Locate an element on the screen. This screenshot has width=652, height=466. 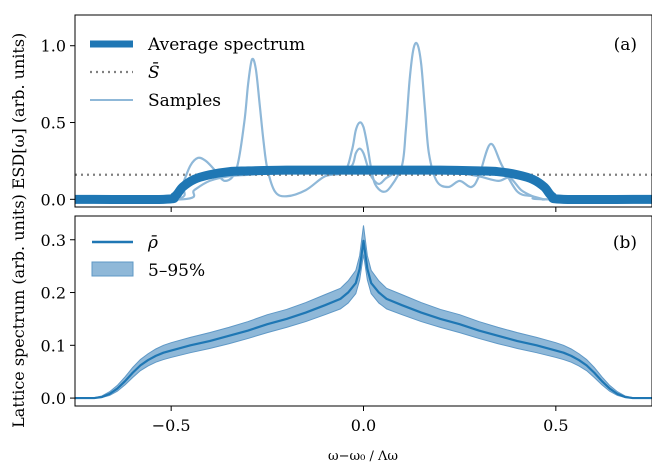
panel-a-legend: Average spectrum S̄ Samples is located at coordinates (197, 73).